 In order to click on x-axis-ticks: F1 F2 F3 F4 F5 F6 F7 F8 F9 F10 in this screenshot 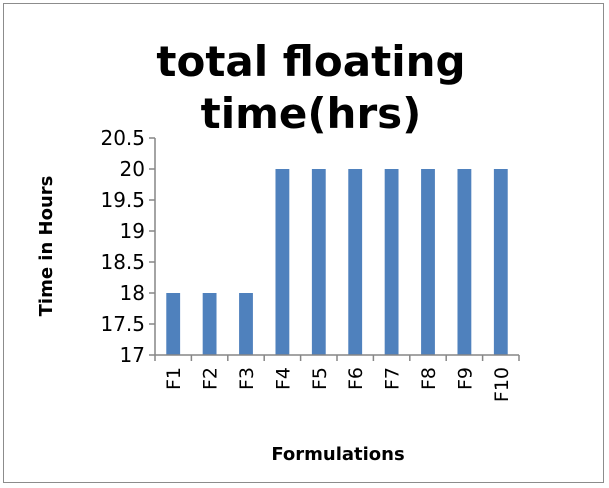, I will do `click(337, 378)`.